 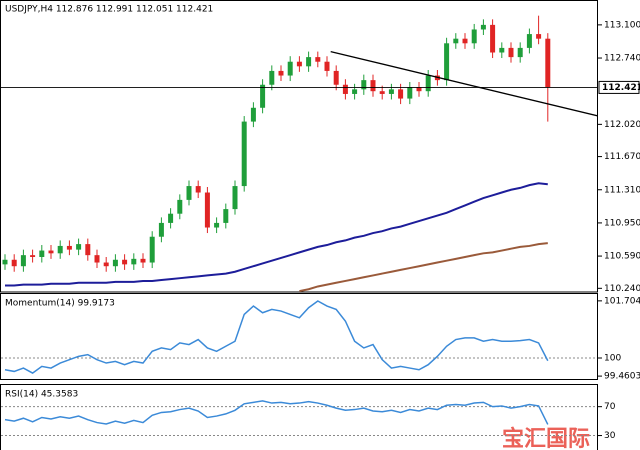 I want to click on rsi-panel, so click(x=299, y=417).